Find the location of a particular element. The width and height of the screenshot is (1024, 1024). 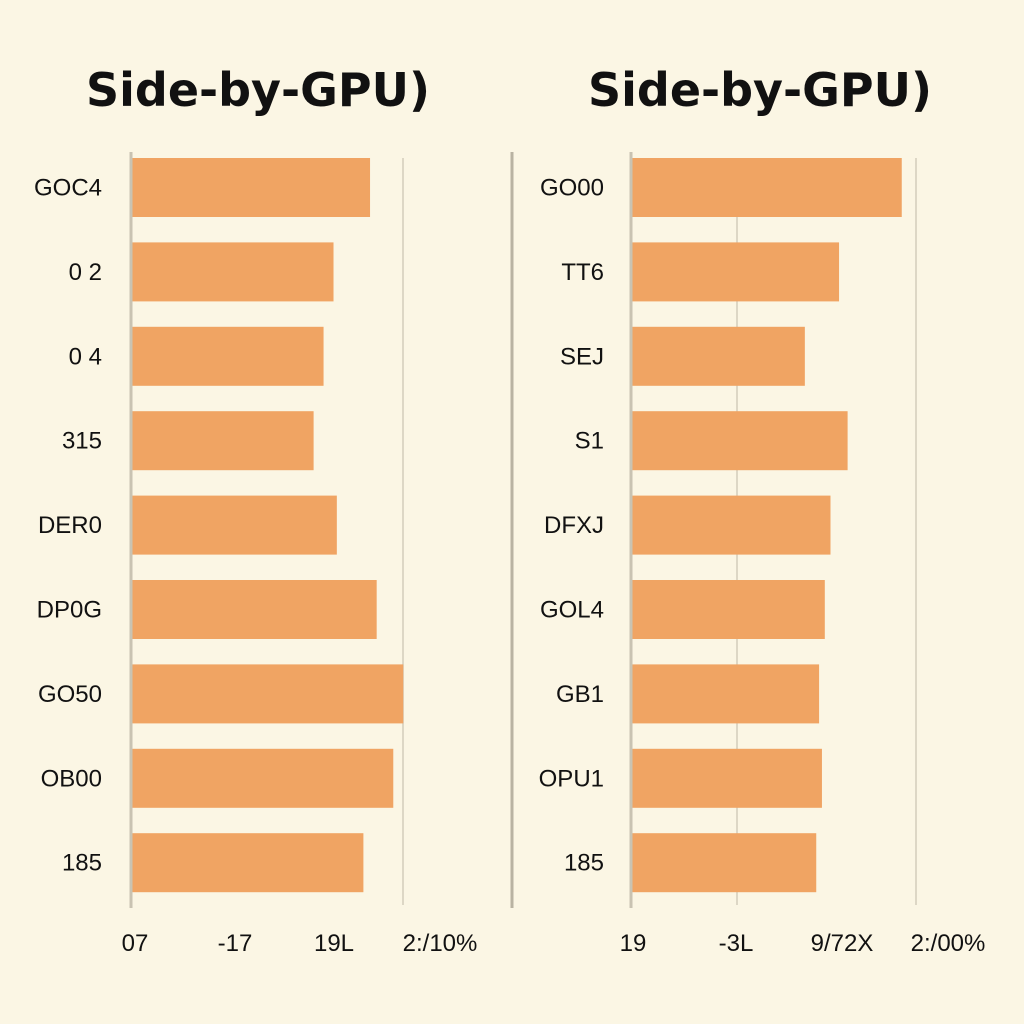

right-category-label-1: GO00 is located at coordinates (572, 188).